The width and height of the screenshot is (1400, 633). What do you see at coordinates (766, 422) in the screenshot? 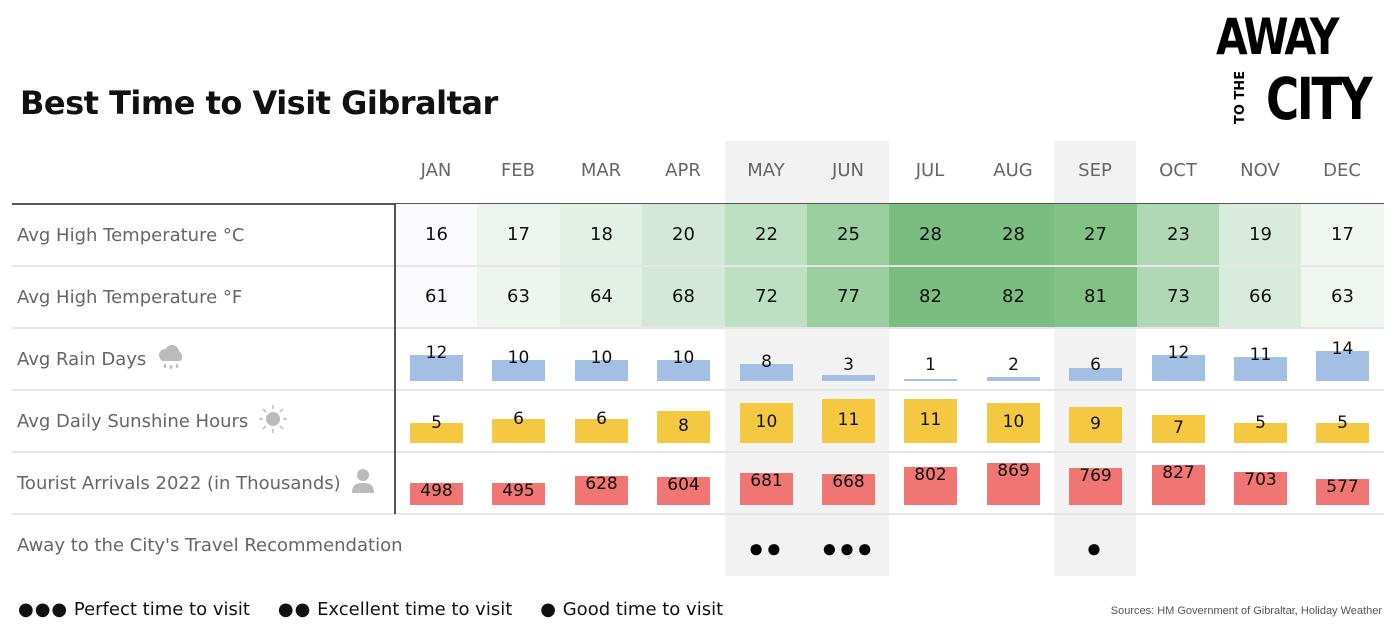
I see `sunshine-bar-value: 10` at bounding box center [766, 422].